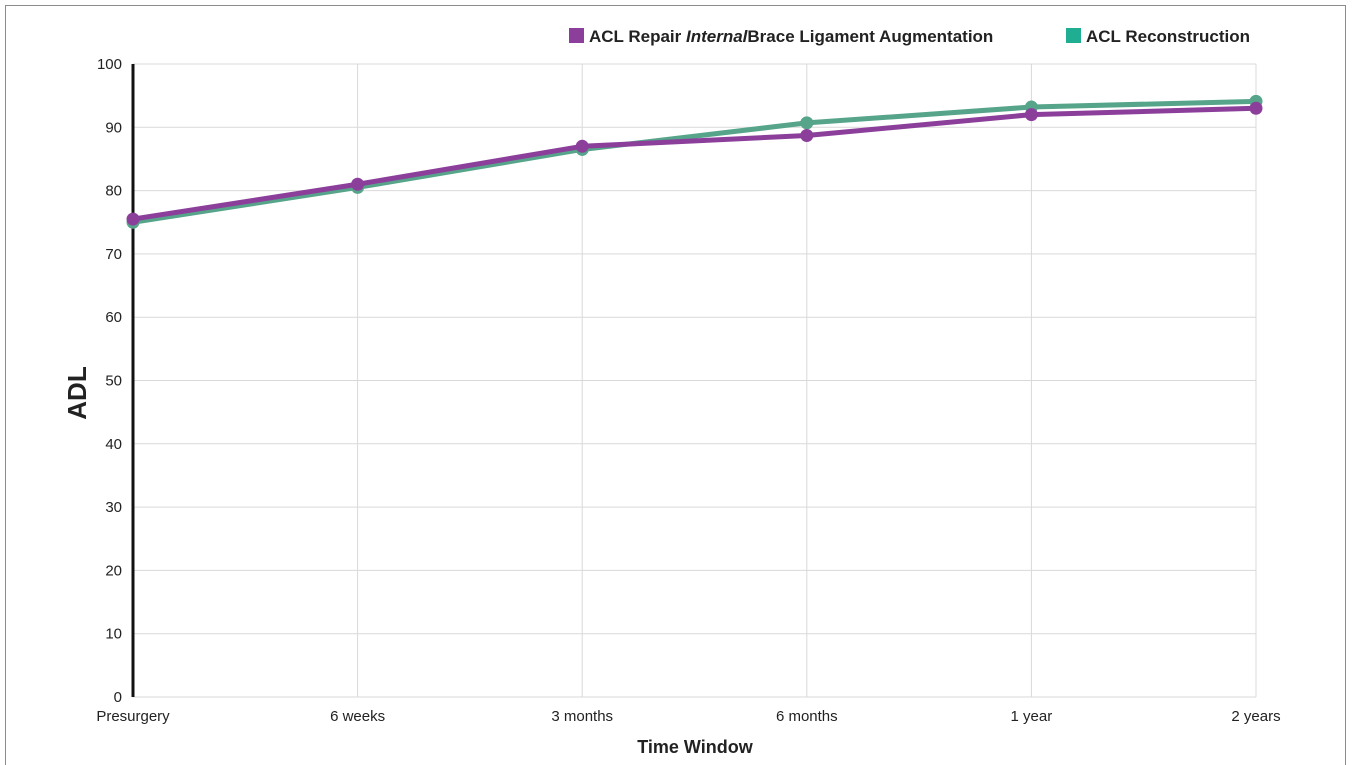 The image size is (1352, 765). What do you see at coordinates (113, 381) in the screenshot?
I see `y-tick-label: 50` at bounding box center [113, 381].